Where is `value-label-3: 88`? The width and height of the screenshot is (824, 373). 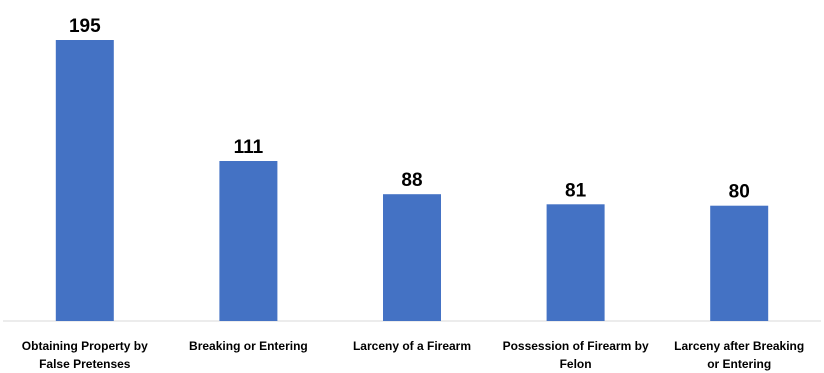 value-label-3: 88 is located at coordinates (411, 180).